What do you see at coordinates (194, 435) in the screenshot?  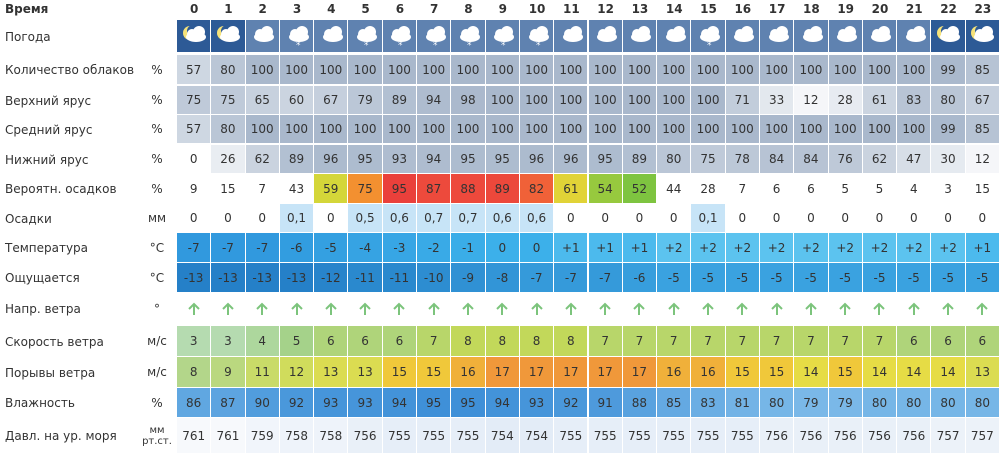 I see `value-cell: 761` at bounding box center [194, 435].